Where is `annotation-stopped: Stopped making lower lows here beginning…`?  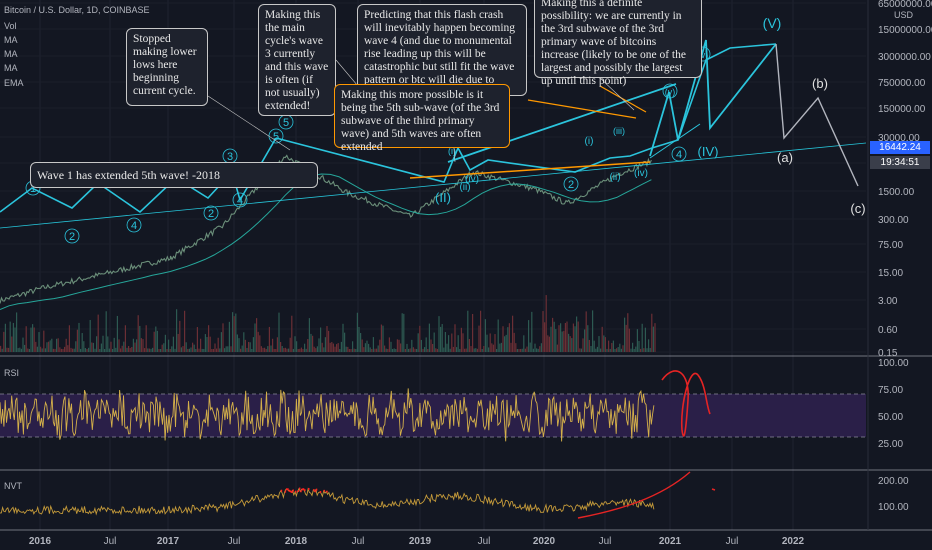
annotation-stopped: Stopped making lower lows here beginning… is located at coordinates (167, 67).